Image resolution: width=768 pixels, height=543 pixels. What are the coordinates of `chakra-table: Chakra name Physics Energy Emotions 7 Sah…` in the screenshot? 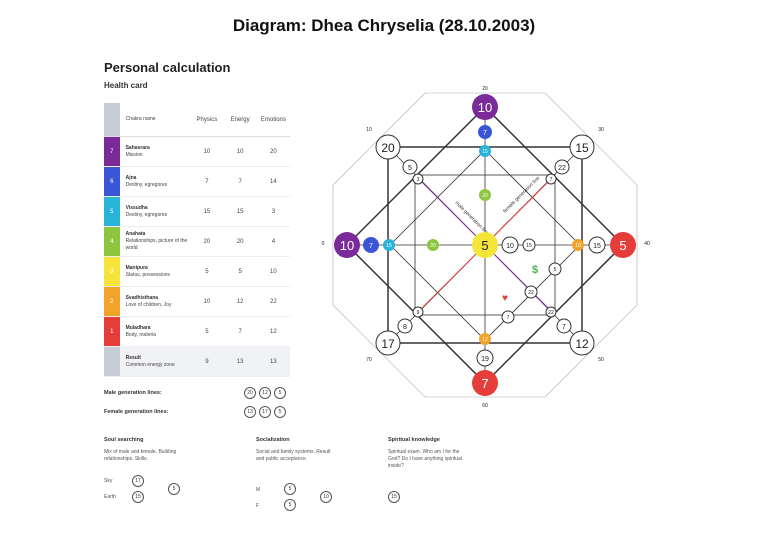 It's located at (197, 240).